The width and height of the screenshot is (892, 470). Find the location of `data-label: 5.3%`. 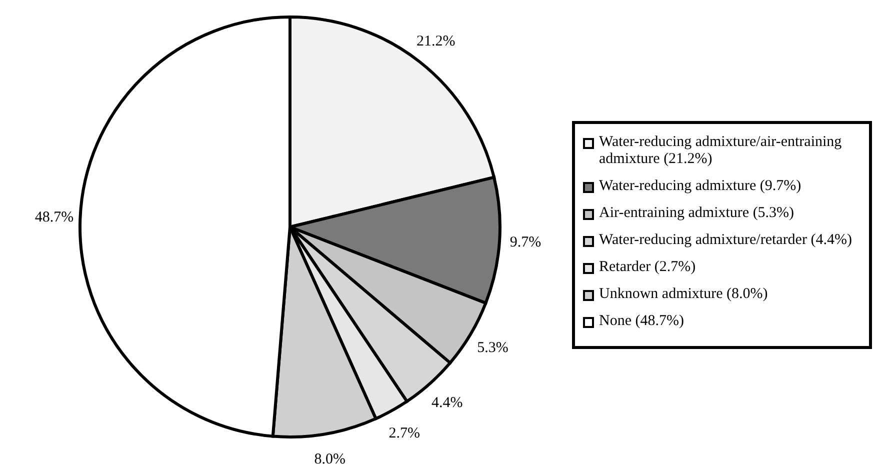

data-label: 5.3% is located at coordinates (492, 348).